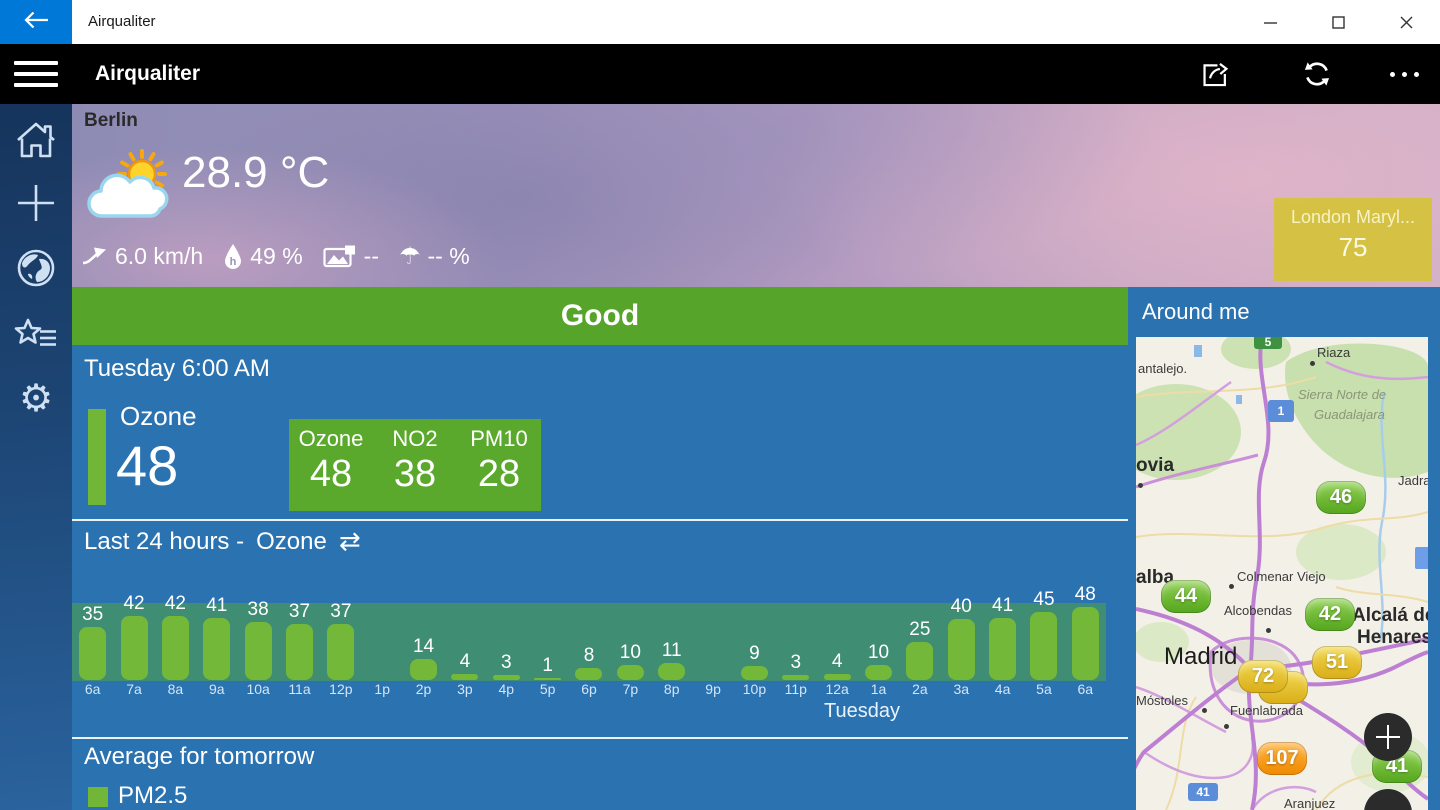  Describe the element at coordinates (1002, 689) in the screenshot. I see `hour-tick-label: 4a` at that location.